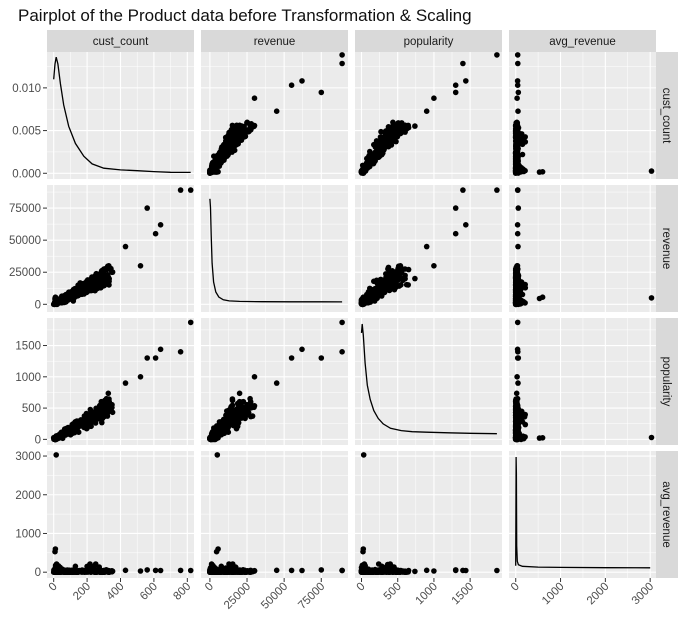 The image size is (685, 618). Describe the element at coordinates (120, 248) in the screenshot. I see `panel-revenue-vs-cust_count` at that location.